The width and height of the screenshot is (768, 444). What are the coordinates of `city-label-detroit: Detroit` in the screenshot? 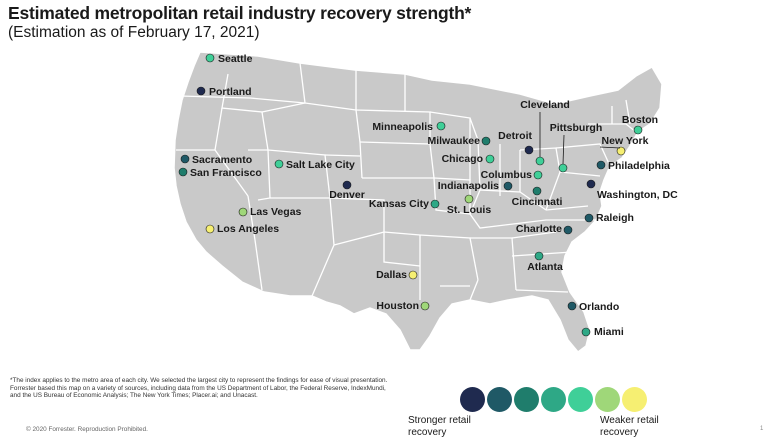 It's located at (515, 136).